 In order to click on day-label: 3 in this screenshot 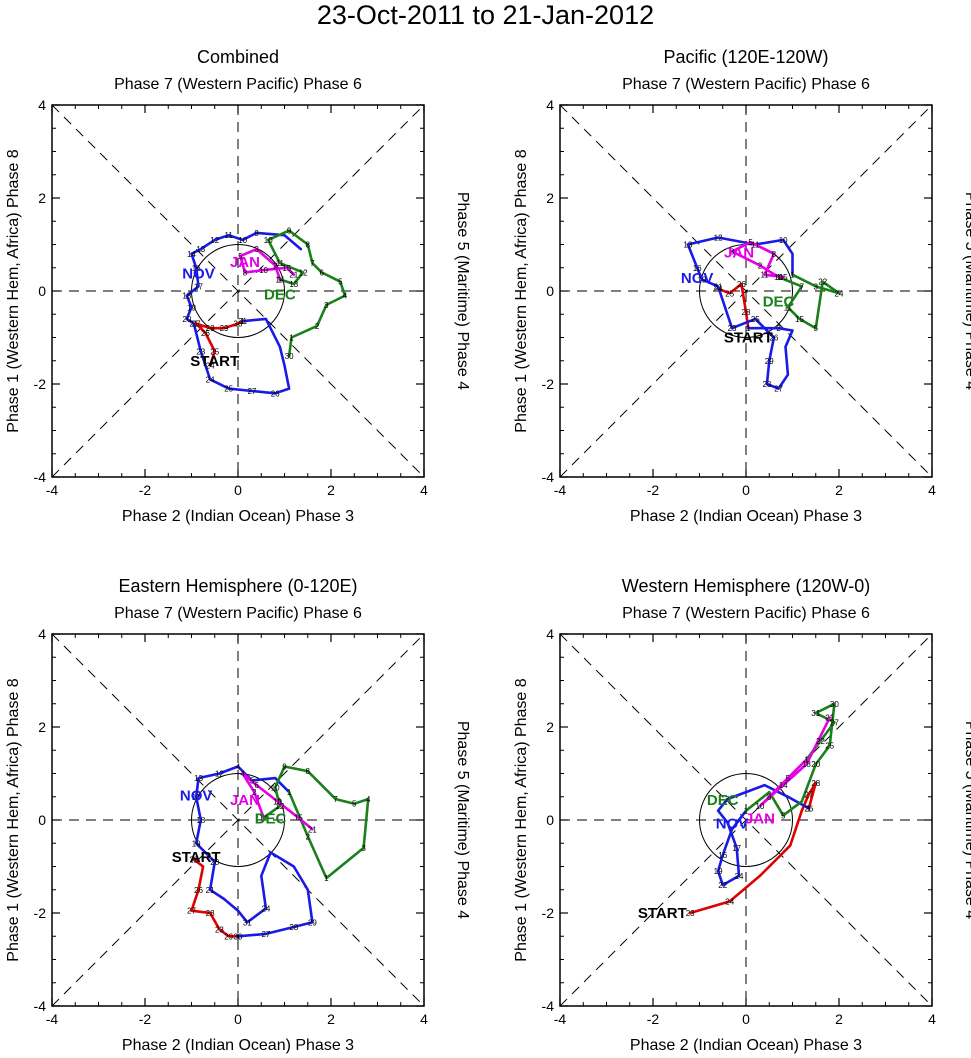, I will do `click(732, 251)`.